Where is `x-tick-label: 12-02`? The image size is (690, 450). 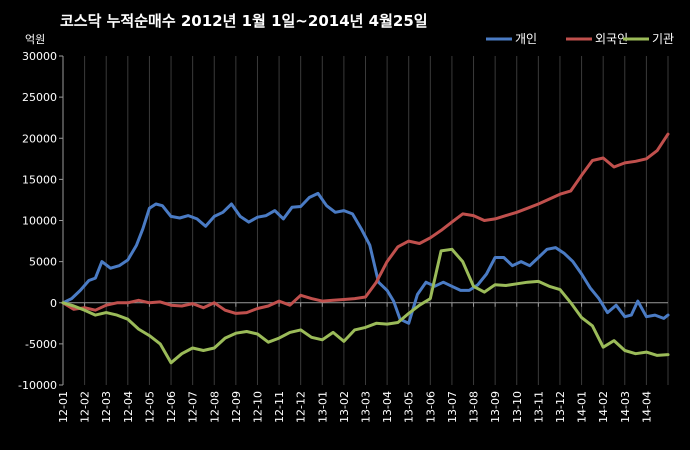 x-tick-label: 12-02 is located at coordinates (85, 407).